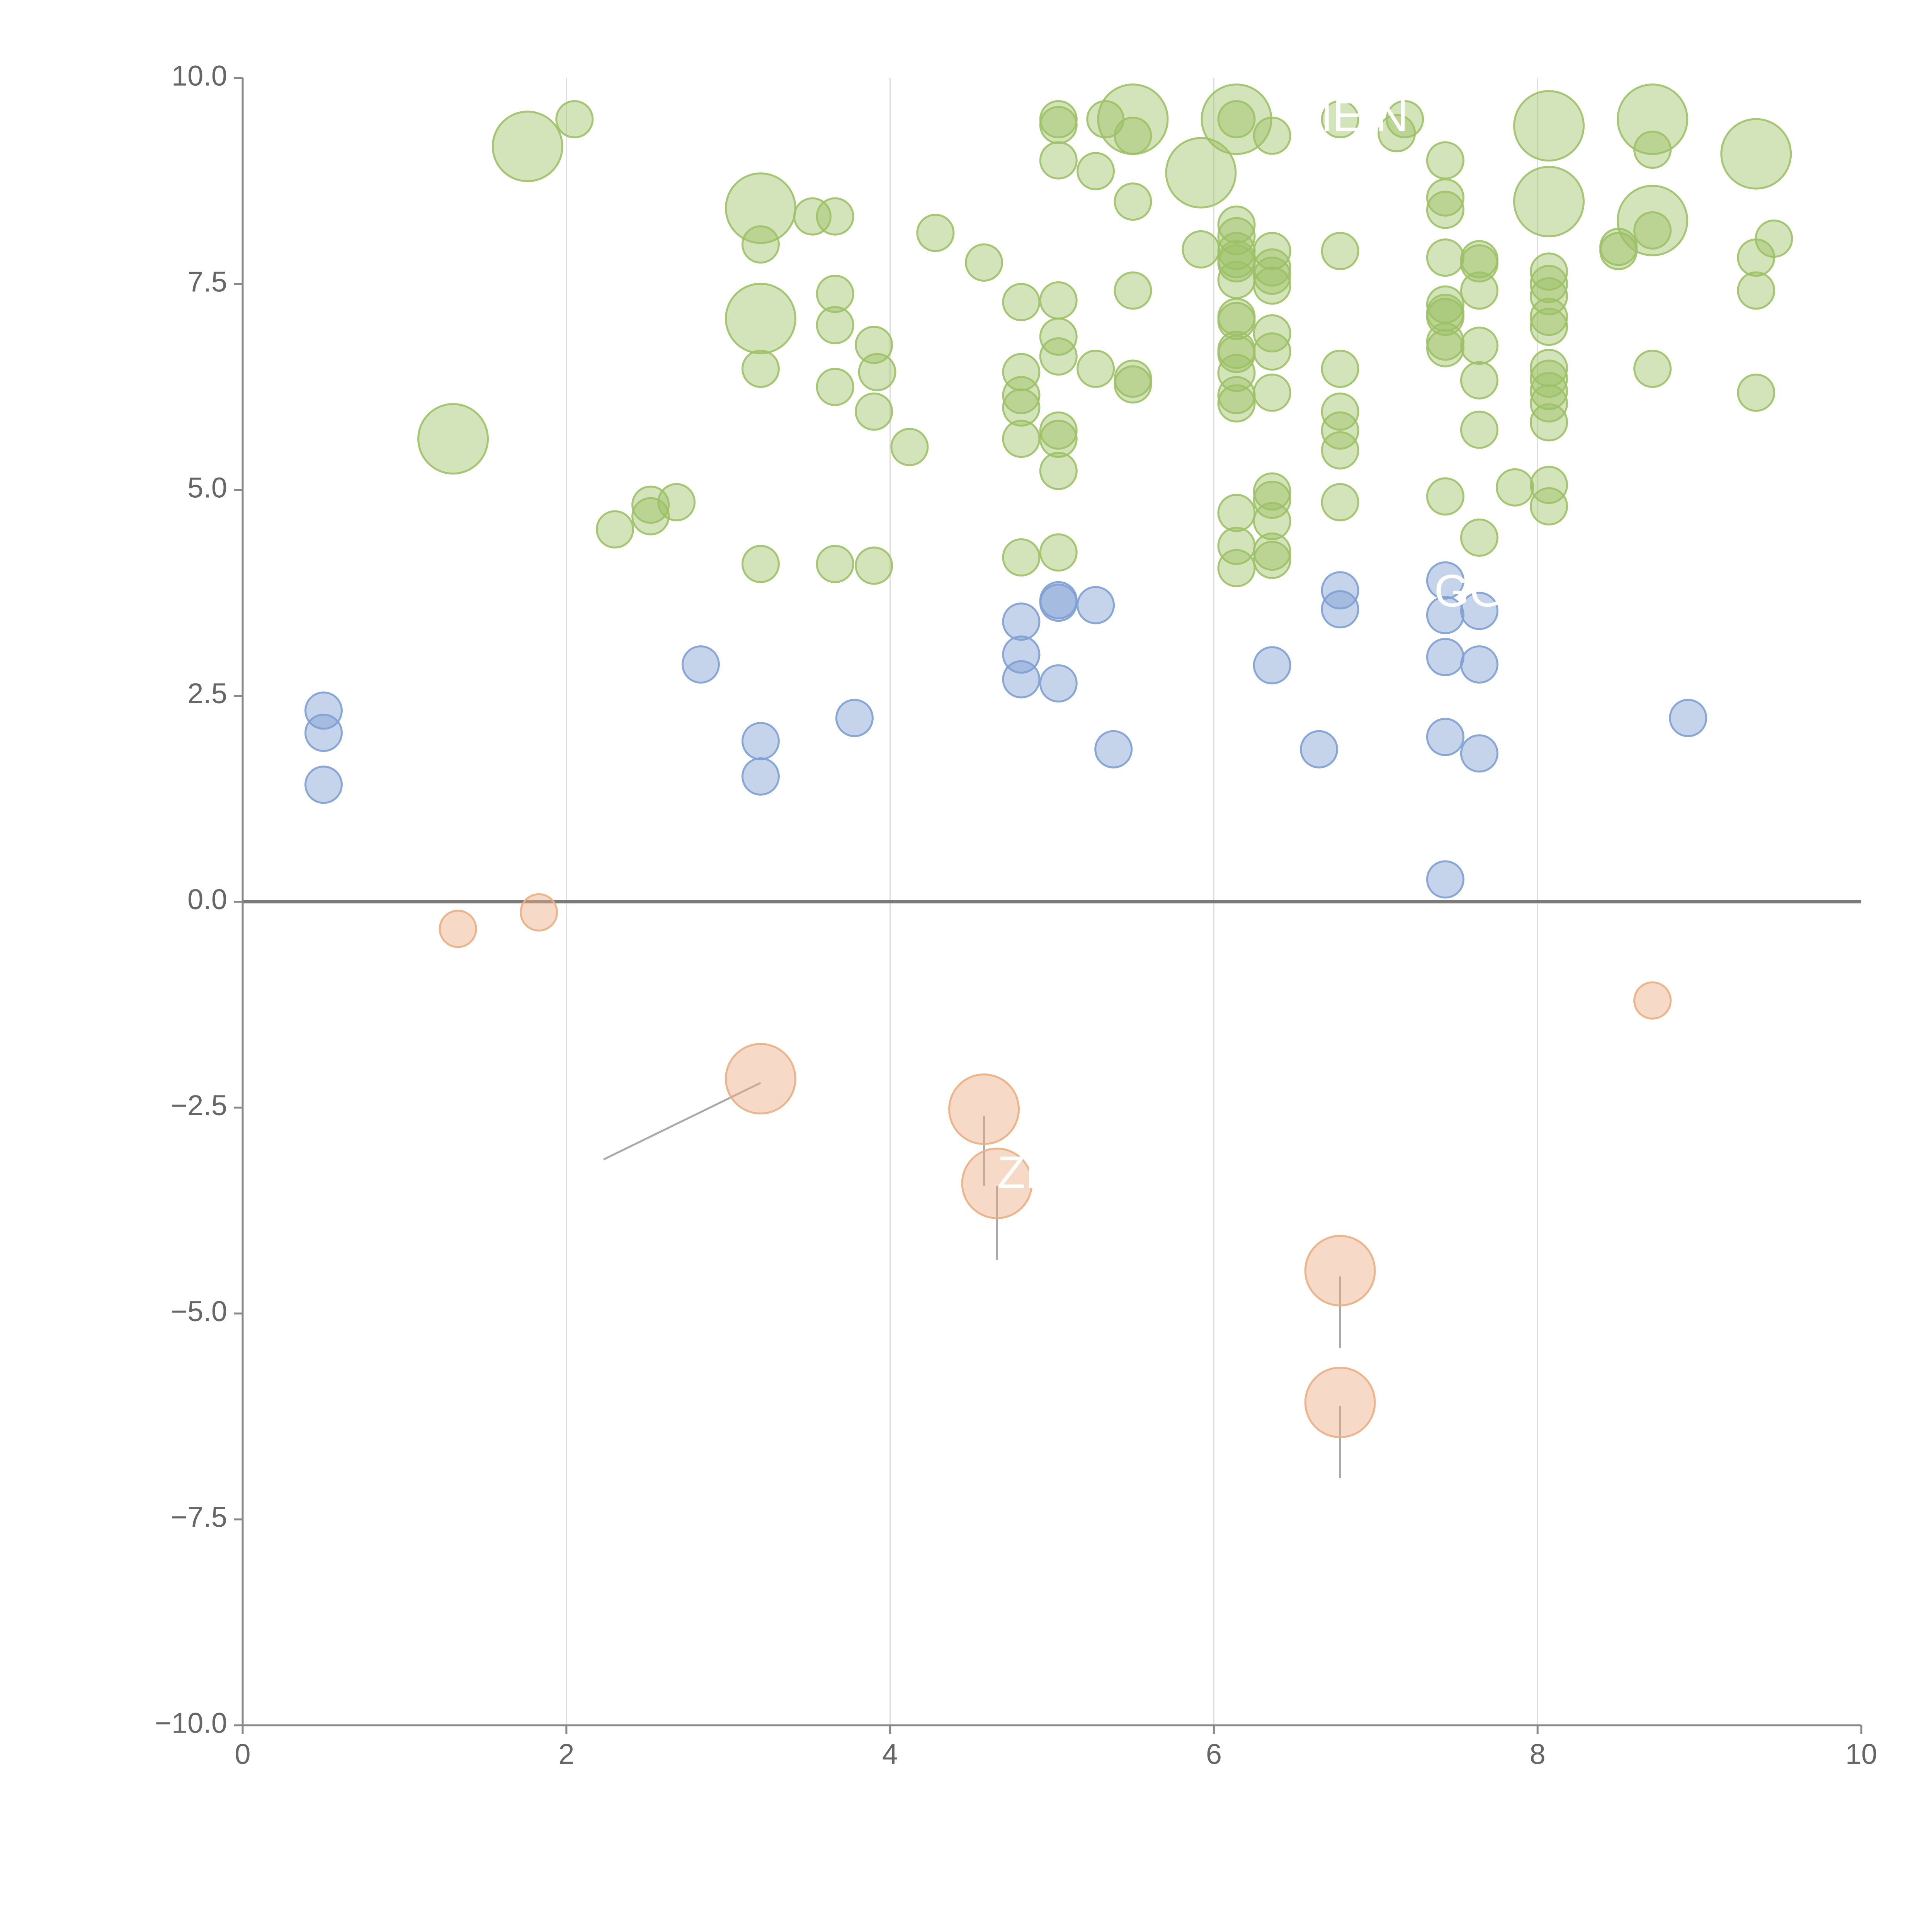  What do you see at coordinates (682, 1121) in the screenshot?
I see `connector-line` at bounding box center [682, 1121].